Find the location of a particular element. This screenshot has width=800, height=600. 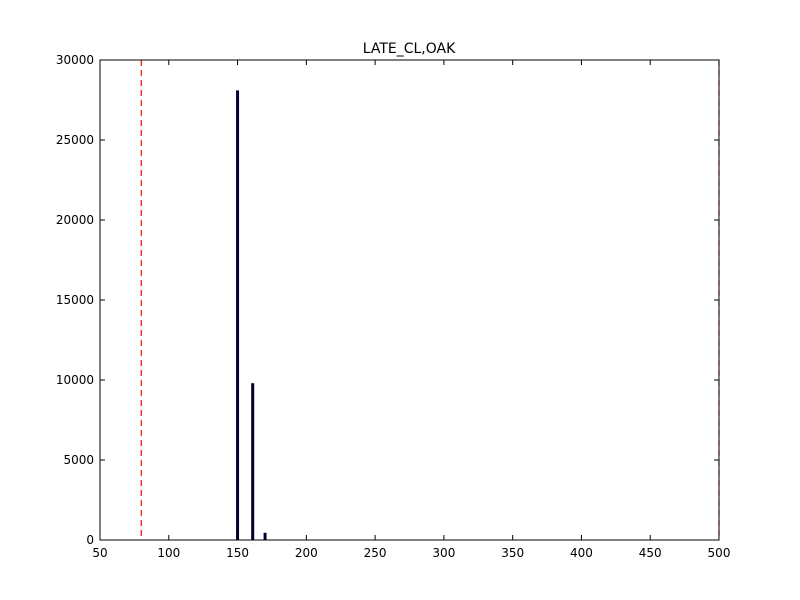

y-tick-label-1: 5000 is located at coordinates (78, 460).